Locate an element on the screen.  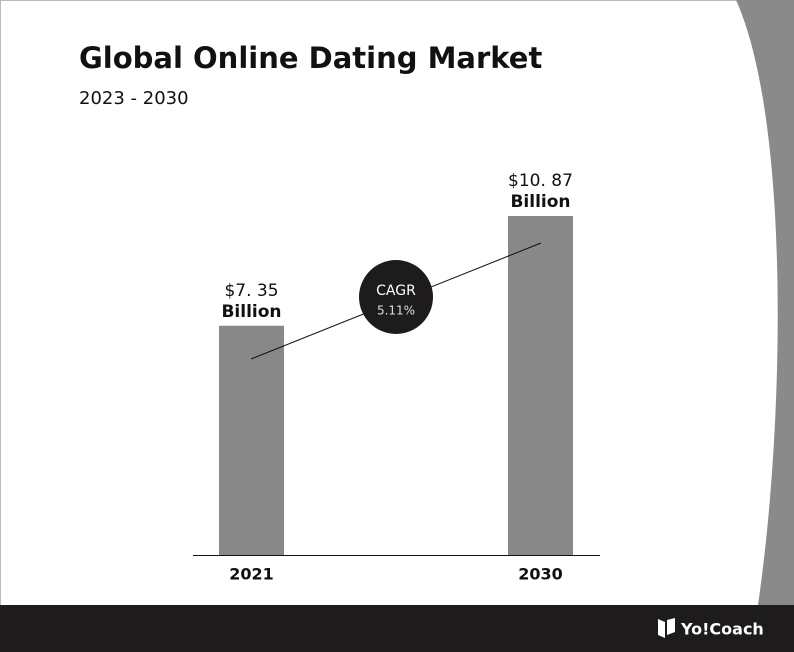
x-tick-label: 2030 is located at coordinates (540, 574).